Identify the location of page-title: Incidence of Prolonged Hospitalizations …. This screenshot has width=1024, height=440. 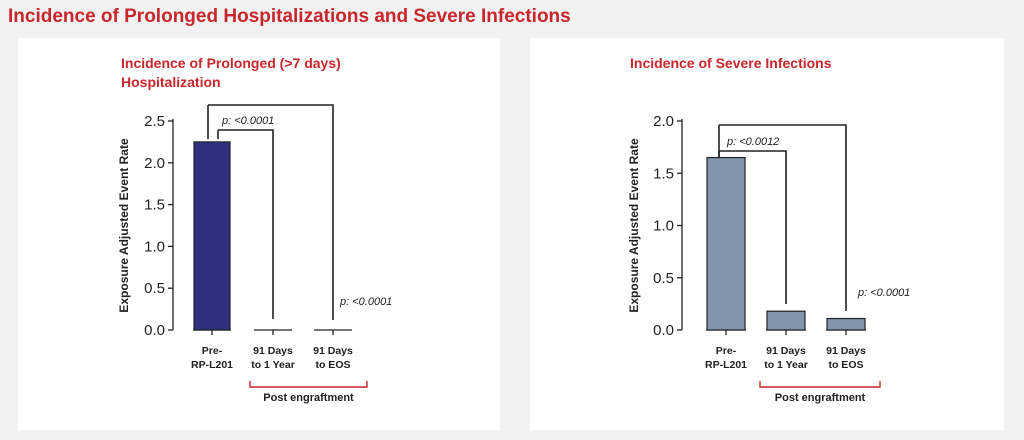
(289, 16).